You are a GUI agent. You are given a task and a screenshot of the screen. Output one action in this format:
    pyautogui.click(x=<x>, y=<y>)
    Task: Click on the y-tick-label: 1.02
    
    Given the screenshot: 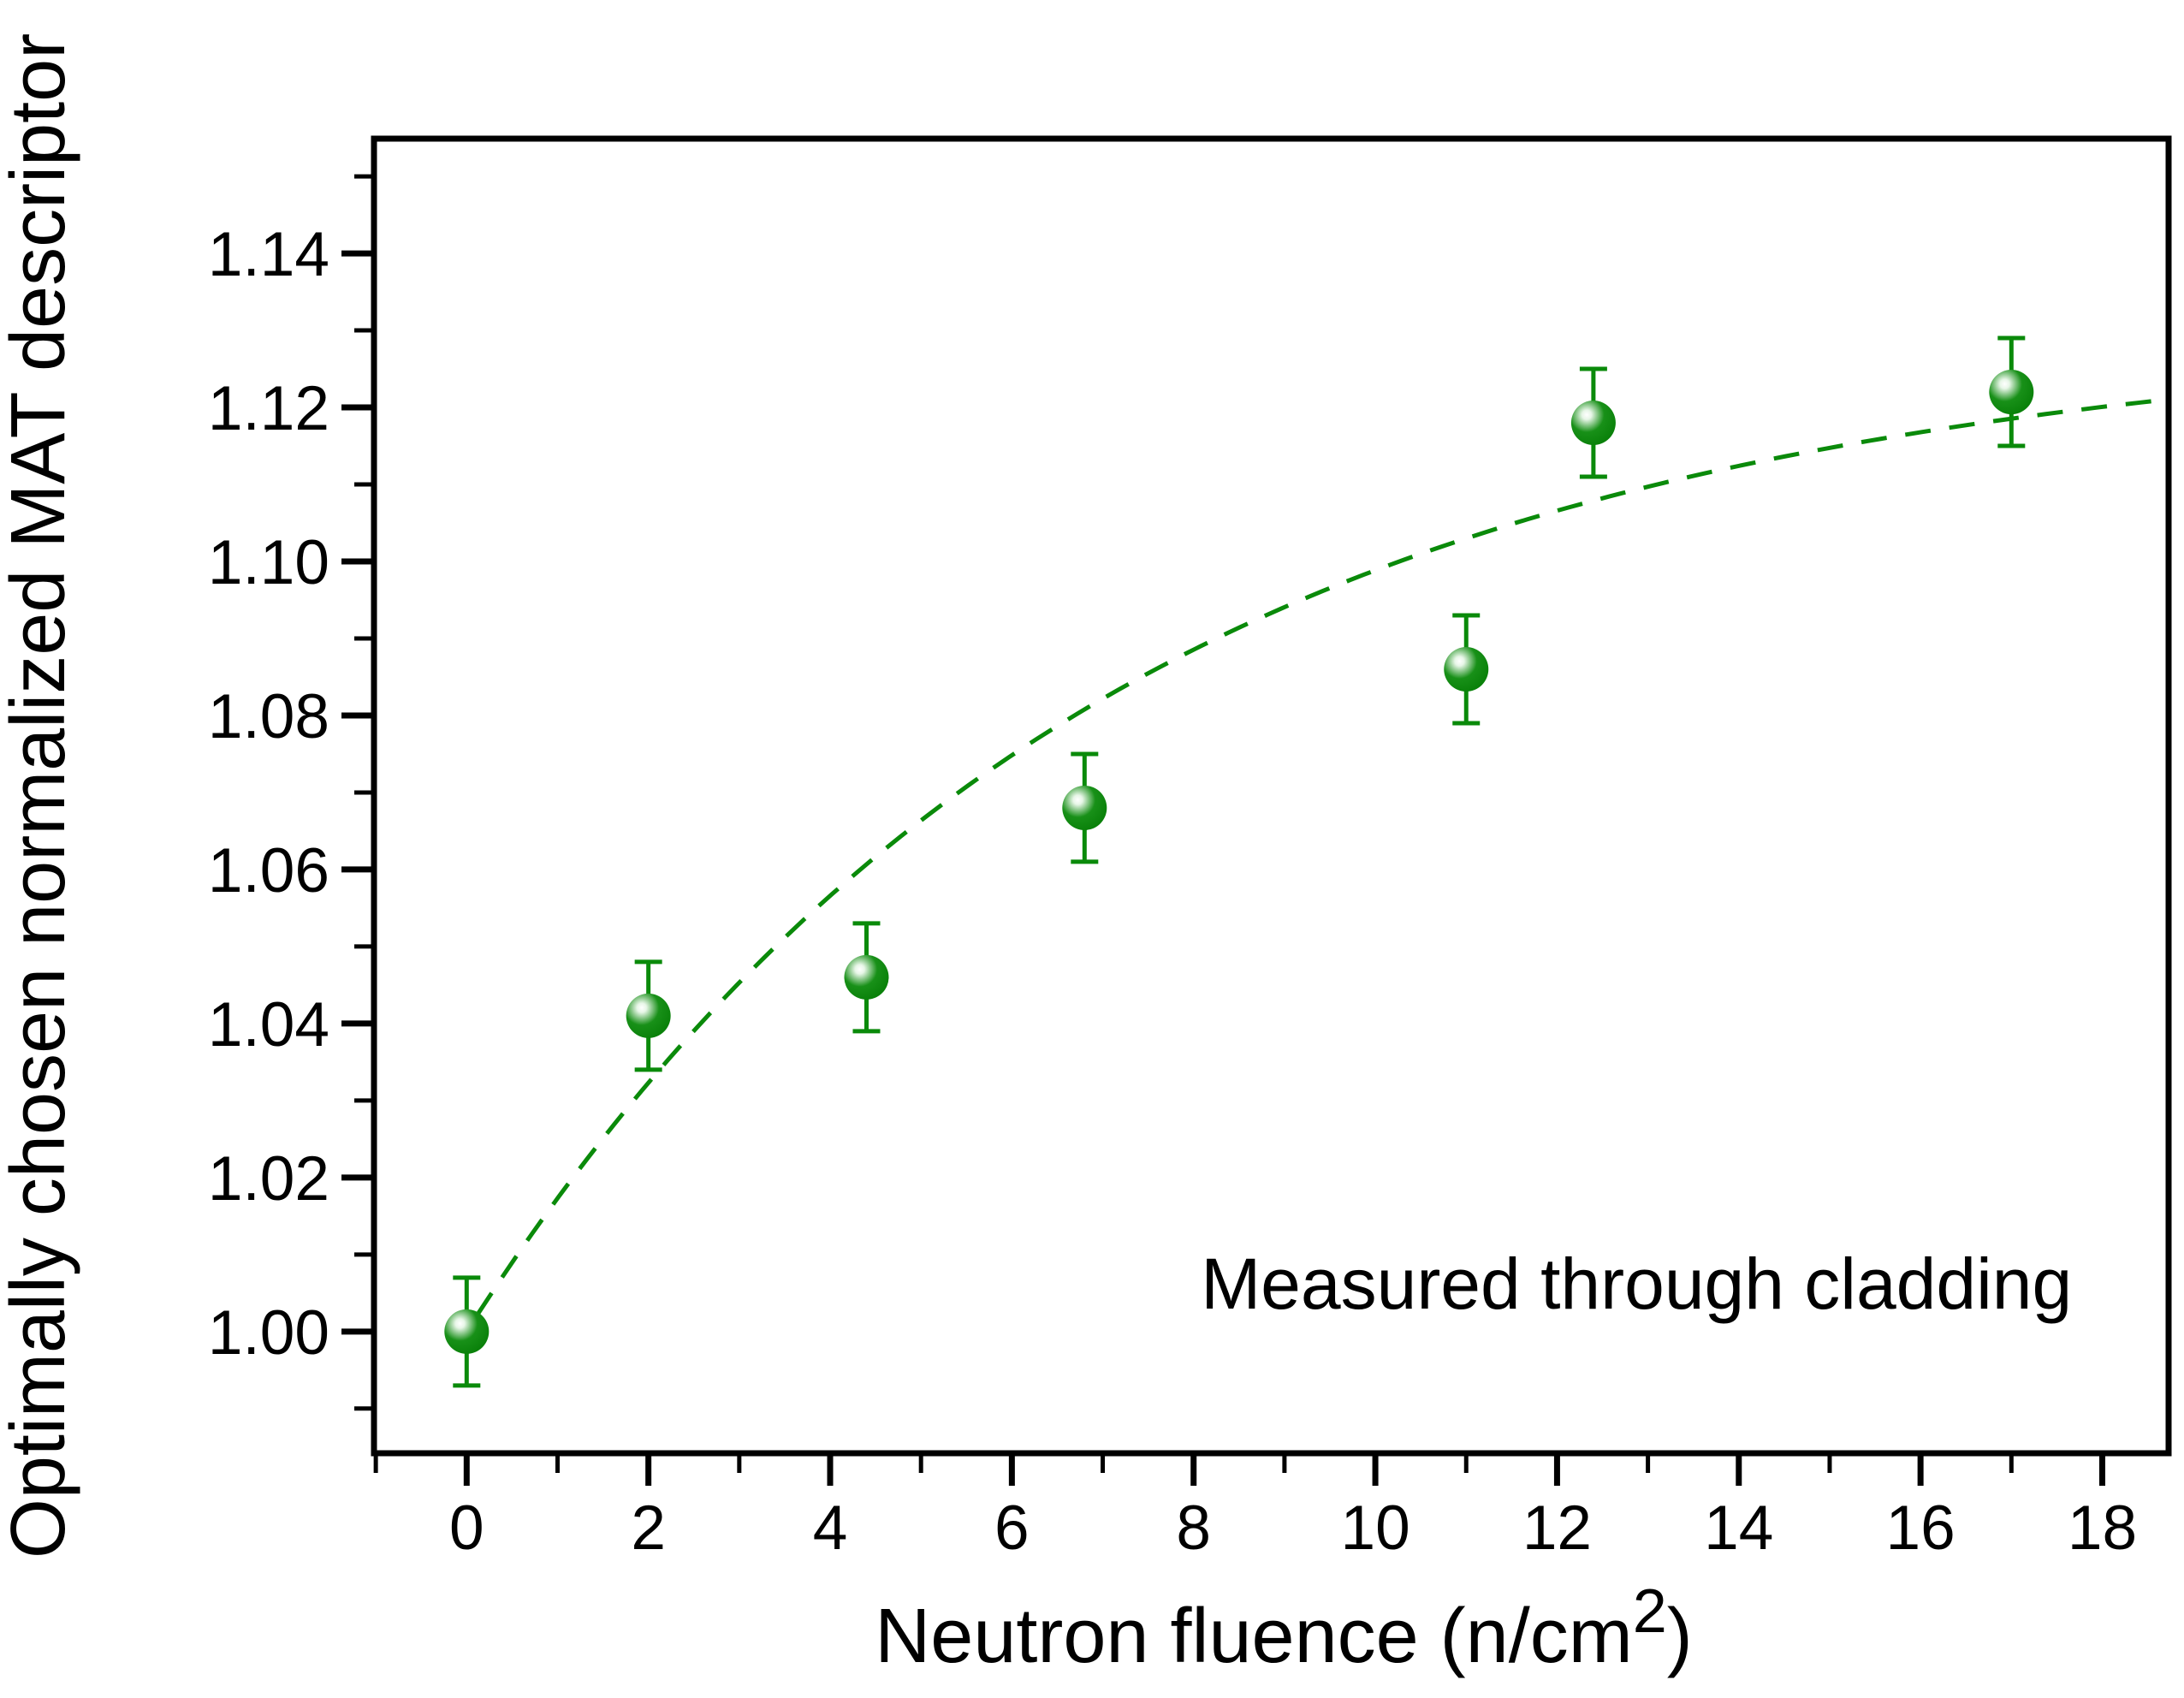 What is the action you would take?
    pyautogui.click(x=268, y=1179)
    